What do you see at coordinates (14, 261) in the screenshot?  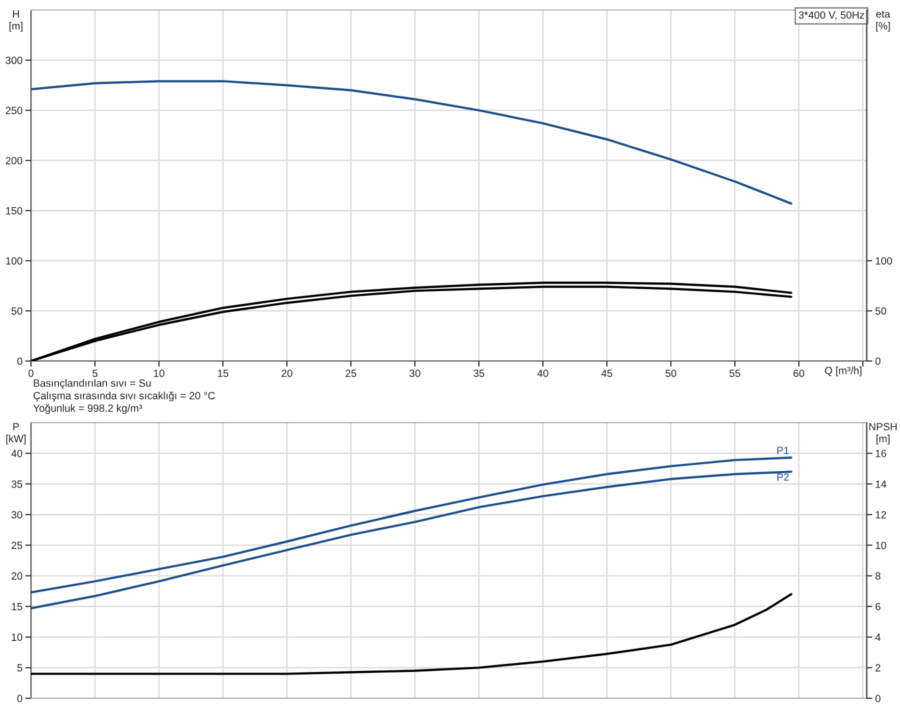 I see `y-tick-label: 100` at bounding box center [14, 261].